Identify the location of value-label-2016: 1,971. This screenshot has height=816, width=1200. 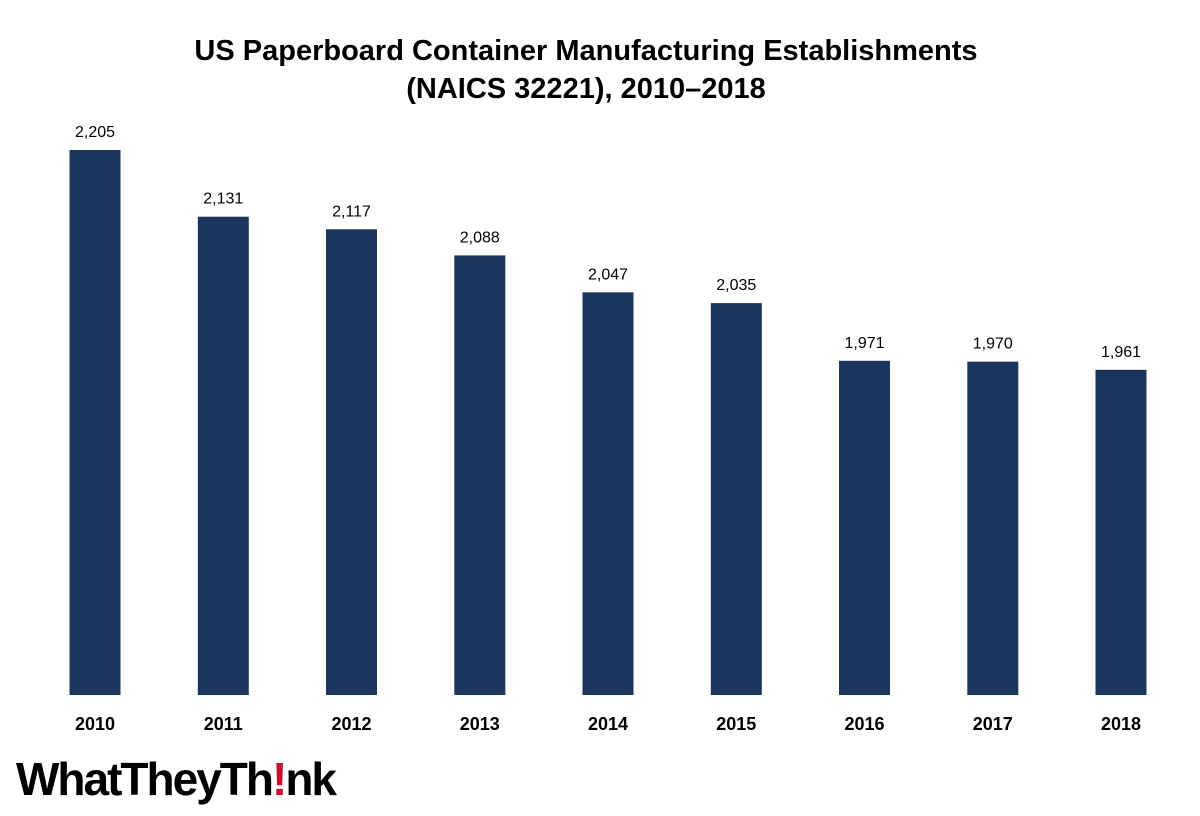
(864, 343).